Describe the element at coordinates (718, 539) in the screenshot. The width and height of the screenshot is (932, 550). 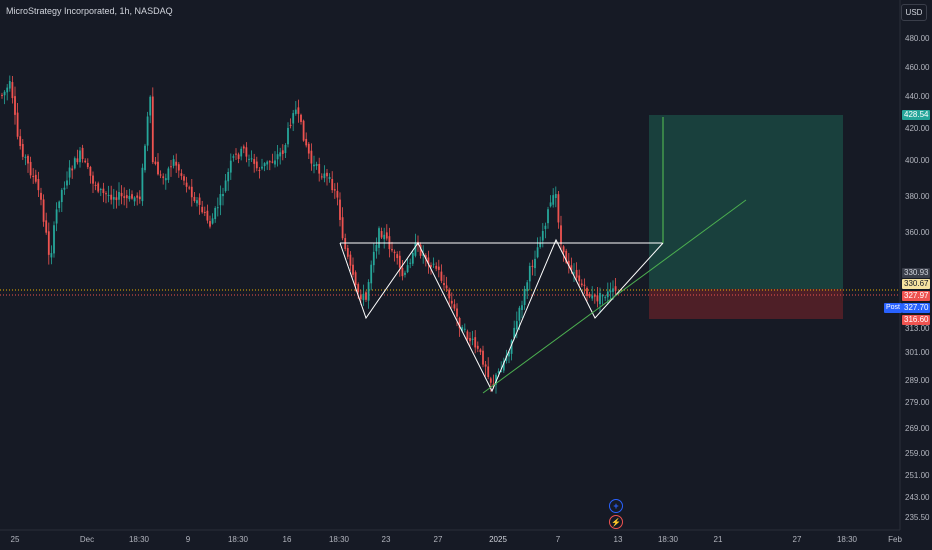
I see `time-label: 21` at that location.